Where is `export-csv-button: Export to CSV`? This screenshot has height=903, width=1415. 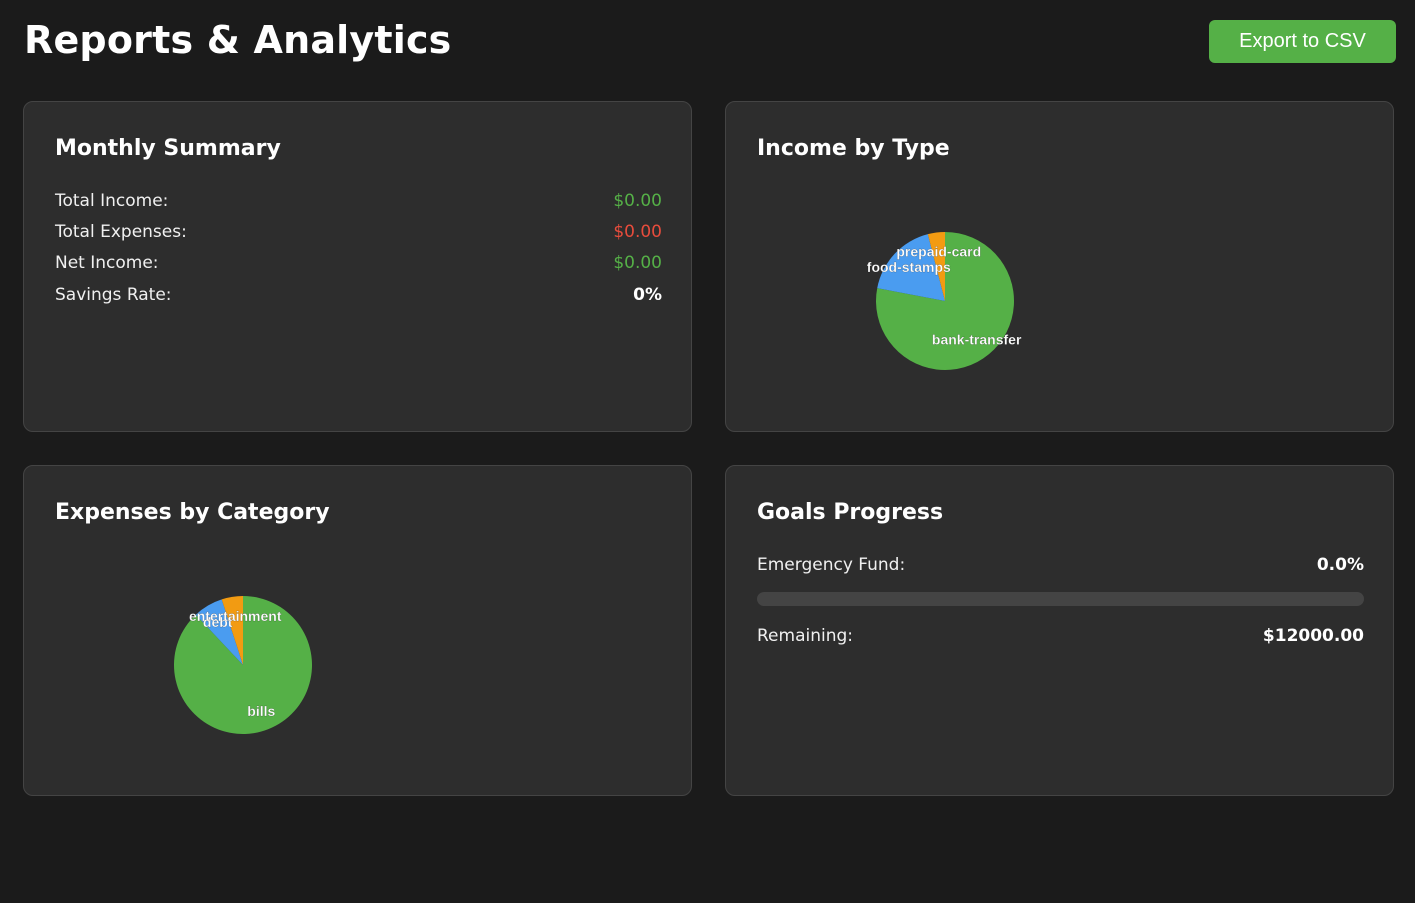
export-csv-button: Export to CSV is located at coordinates (1302, 41).